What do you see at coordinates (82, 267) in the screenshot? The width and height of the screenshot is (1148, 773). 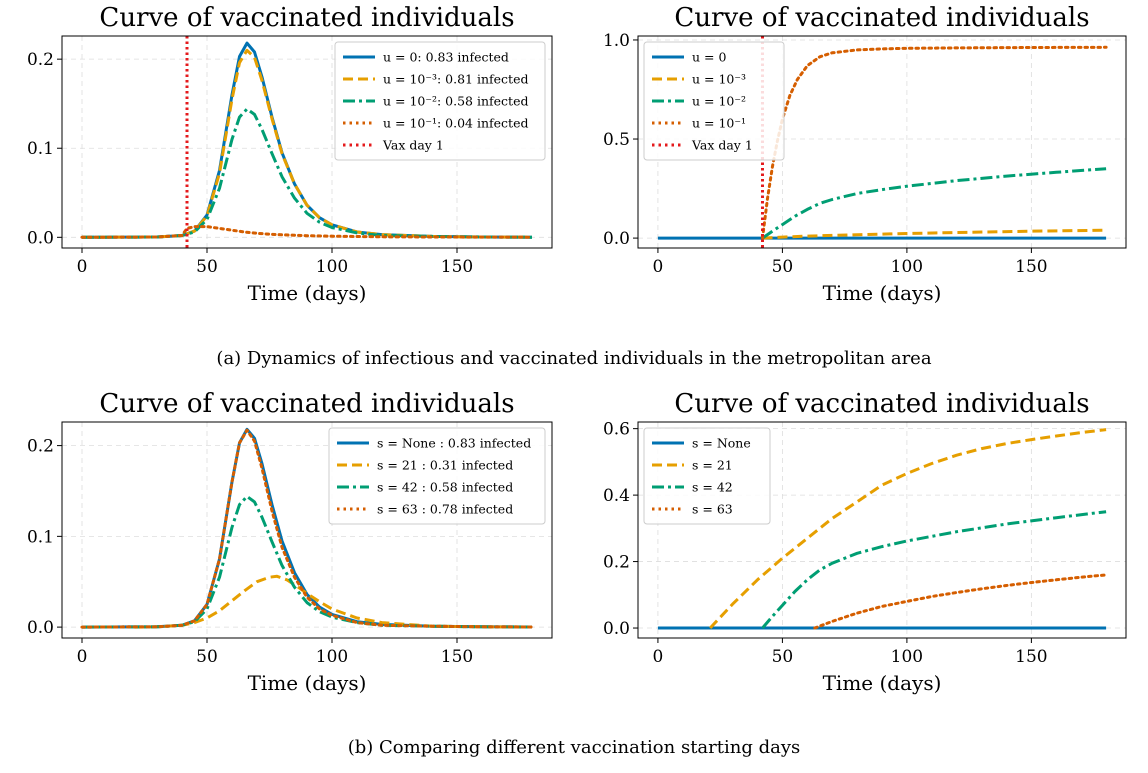 I see `chart-a-left-xtick-label: 0` at bounding box center [82, 267].